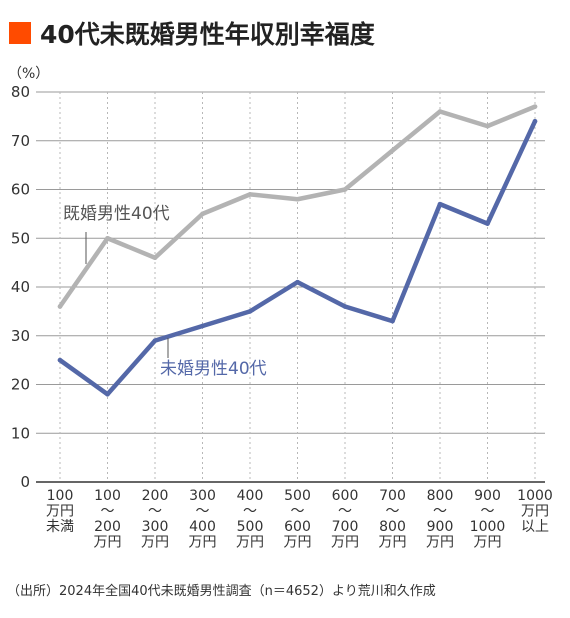  I want to click on x-tick-label-7: 700 〜 800 万円, so click(393, 519).